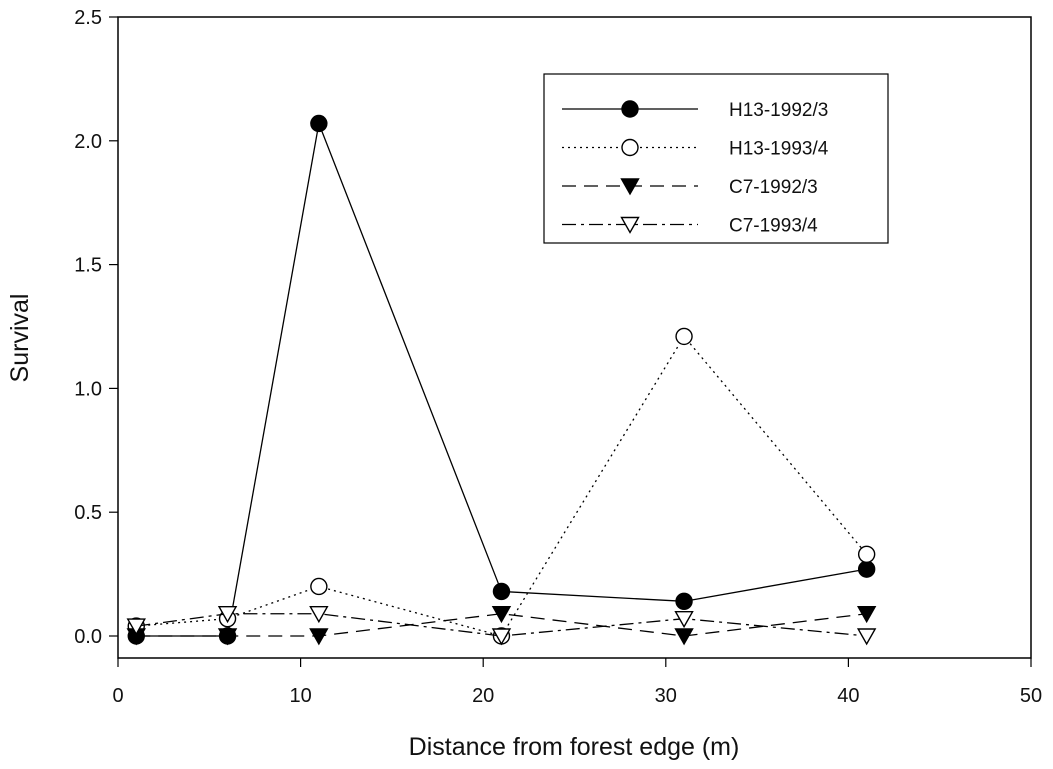 Image resolution: width=1053 pixels, height=769 pixels. Describe the element at coordinates (695, 149) in the screenshot. I see `legend-entry: H13-1993/4` at that location.